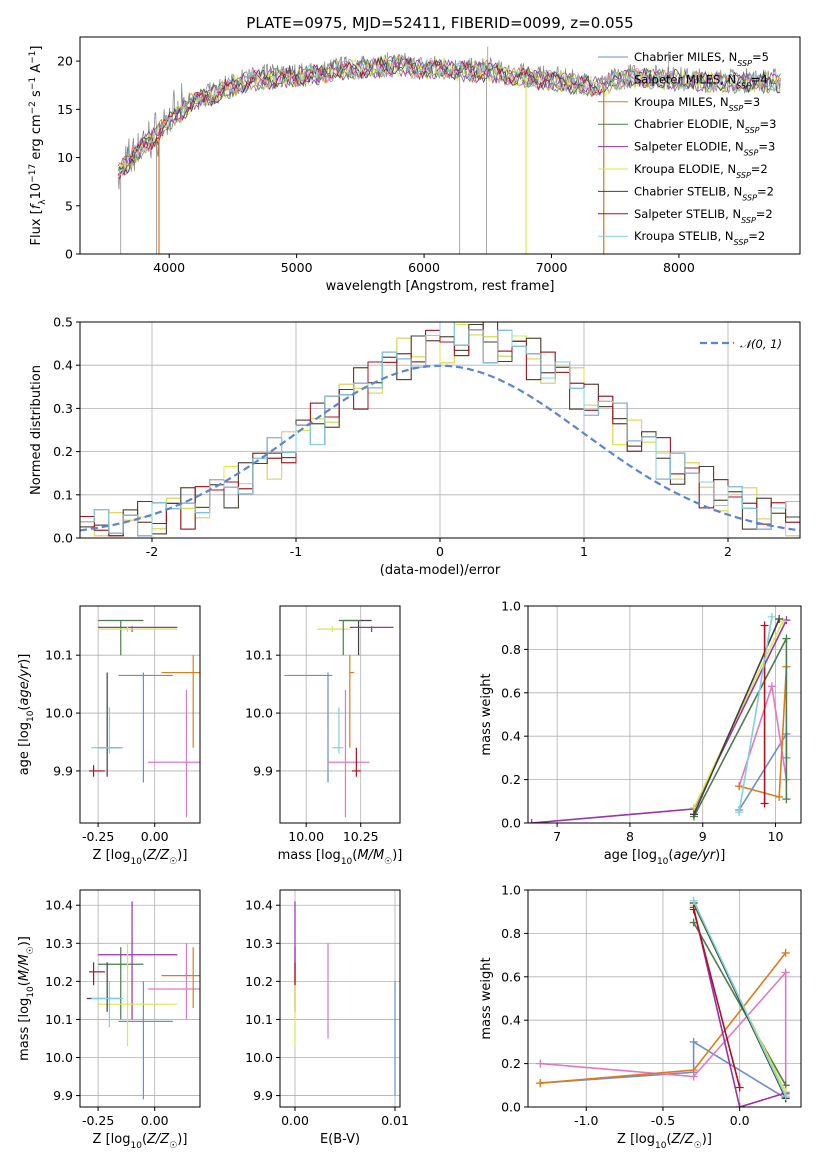 Image resolution: width=819 pixels, height=1170 pixels. I want to click on label-part: Chabrier MILES, N, so click(685, 57).